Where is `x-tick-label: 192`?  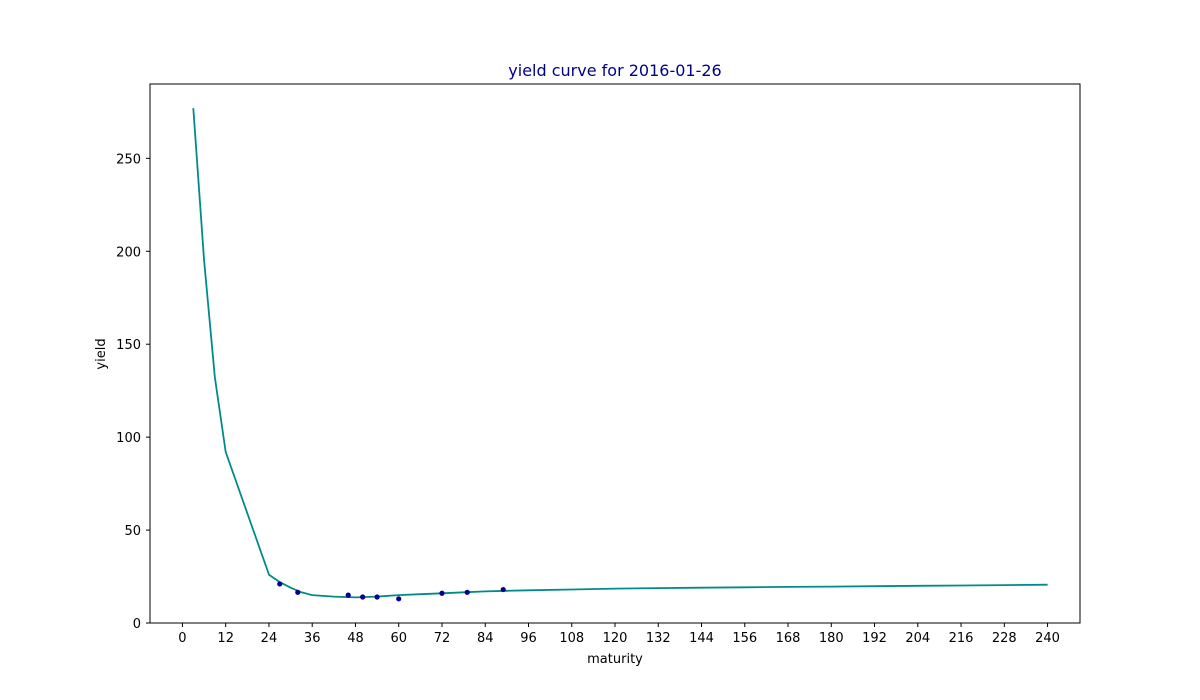
x-tick-label: 192 is located at coordinates (874, 638).